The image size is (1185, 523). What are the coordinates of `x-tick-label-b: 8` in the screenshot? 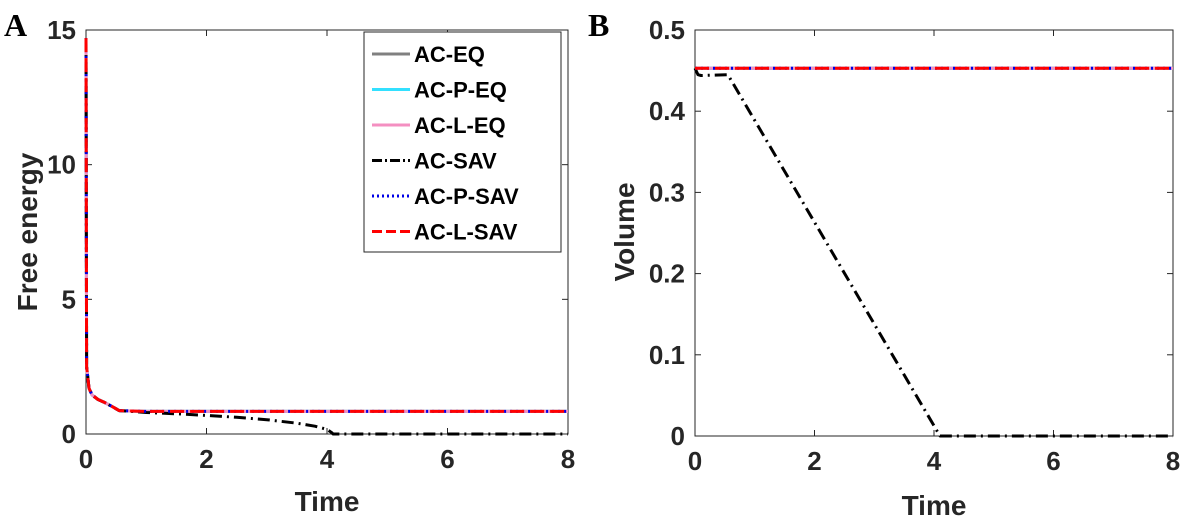 It's located at (1173, 461).